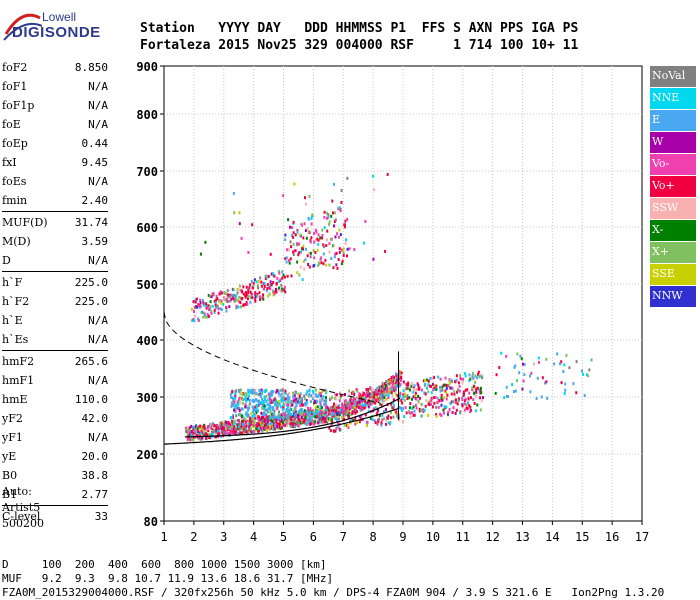 This screenshot has width=700, height=600. What do you see at coordinates (98, 437) in the screenshot?
I see `param-value: N/A` at bounding box center [98, 437].